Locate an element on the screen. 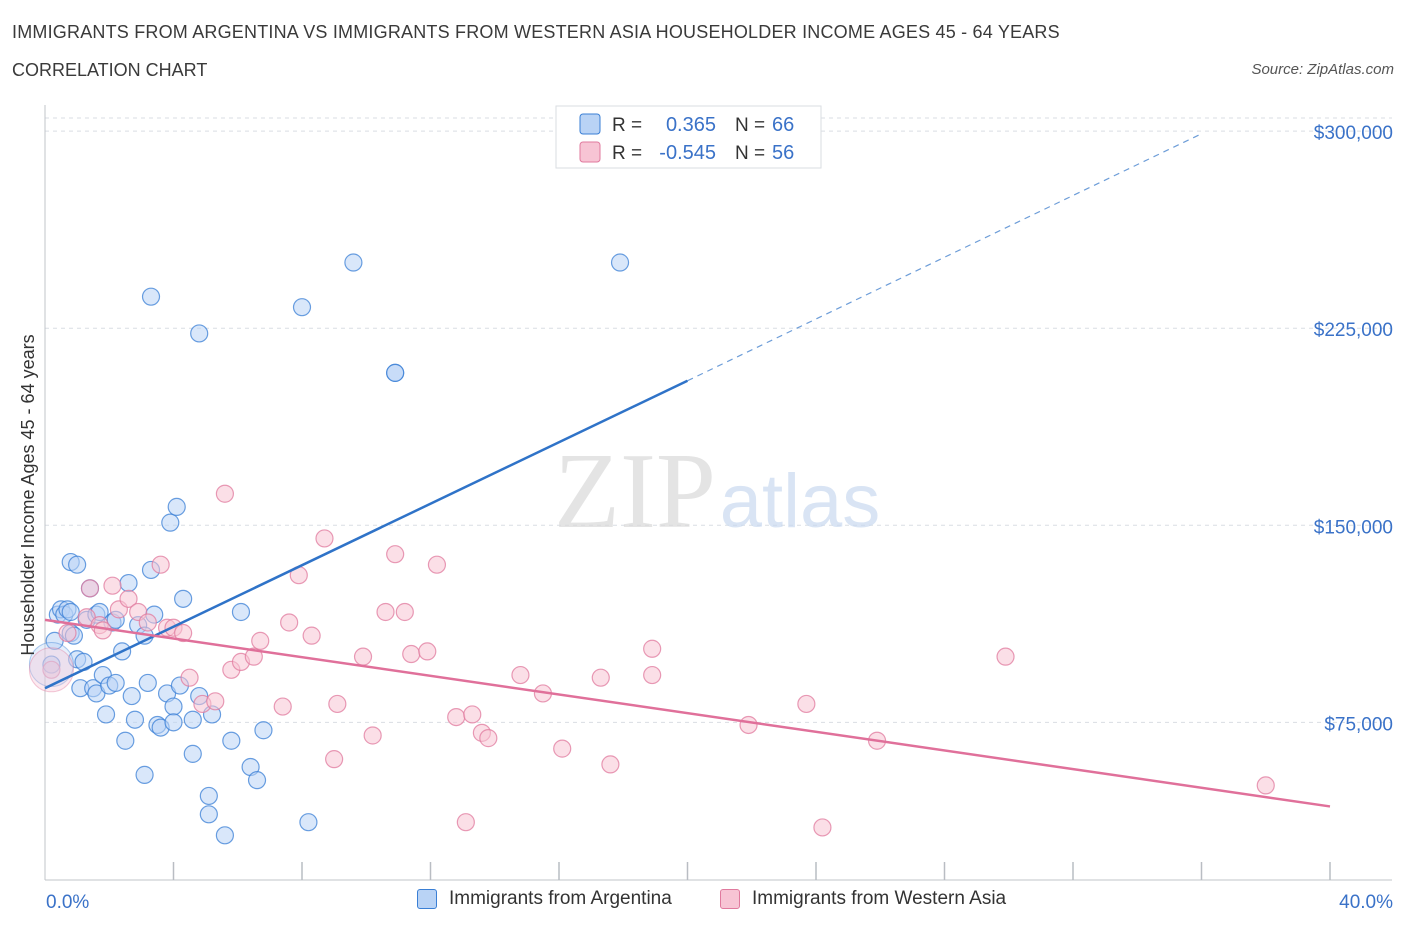  y-tick-label: $150,000 is located at coordinates (1353, 527).